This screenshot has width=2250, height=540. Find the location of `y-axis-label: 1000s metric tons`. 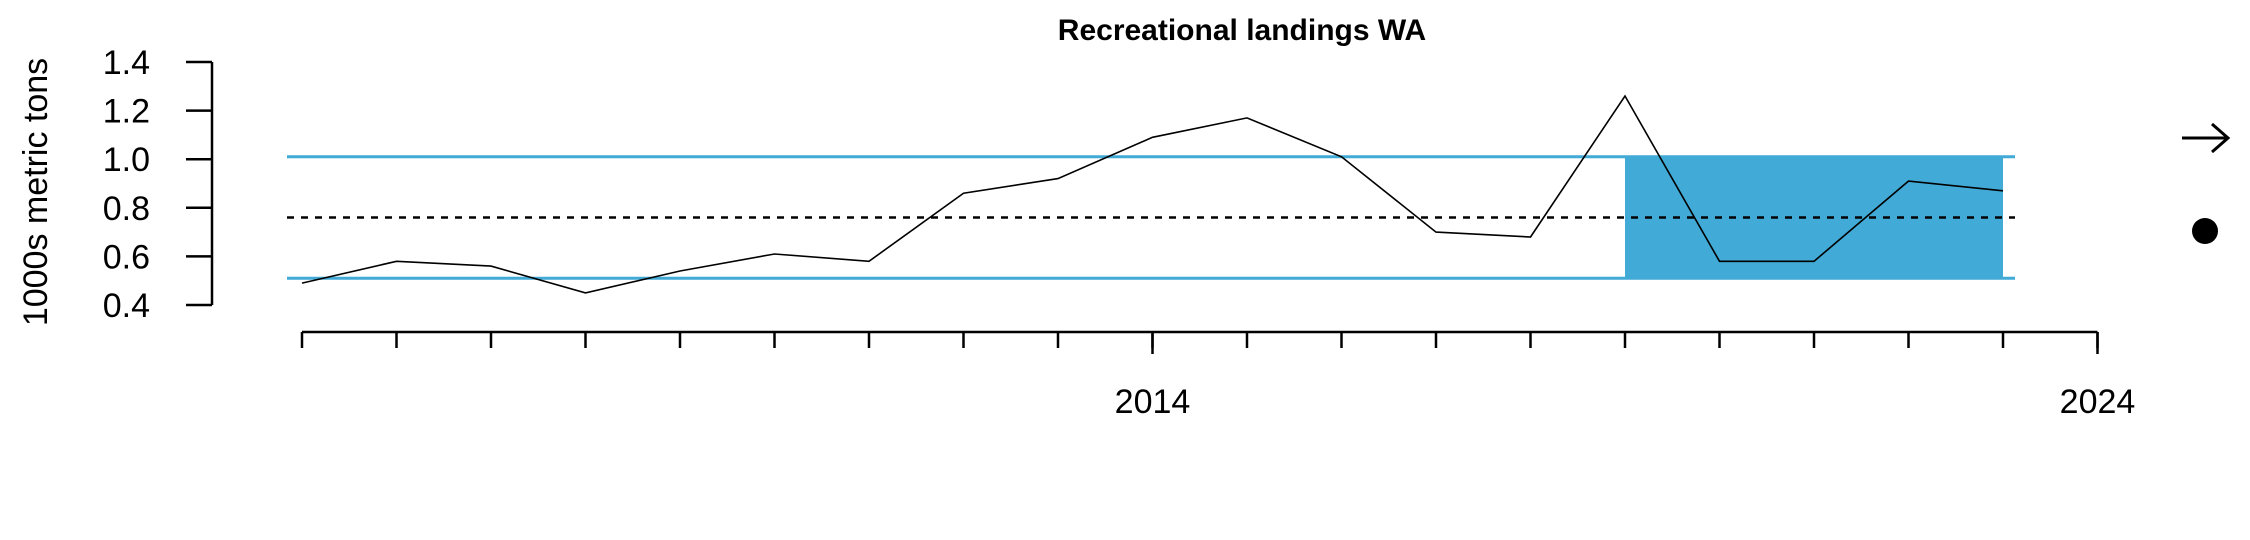

y-axis-label: 1000s metric tons is located at coordinates (36, 192).